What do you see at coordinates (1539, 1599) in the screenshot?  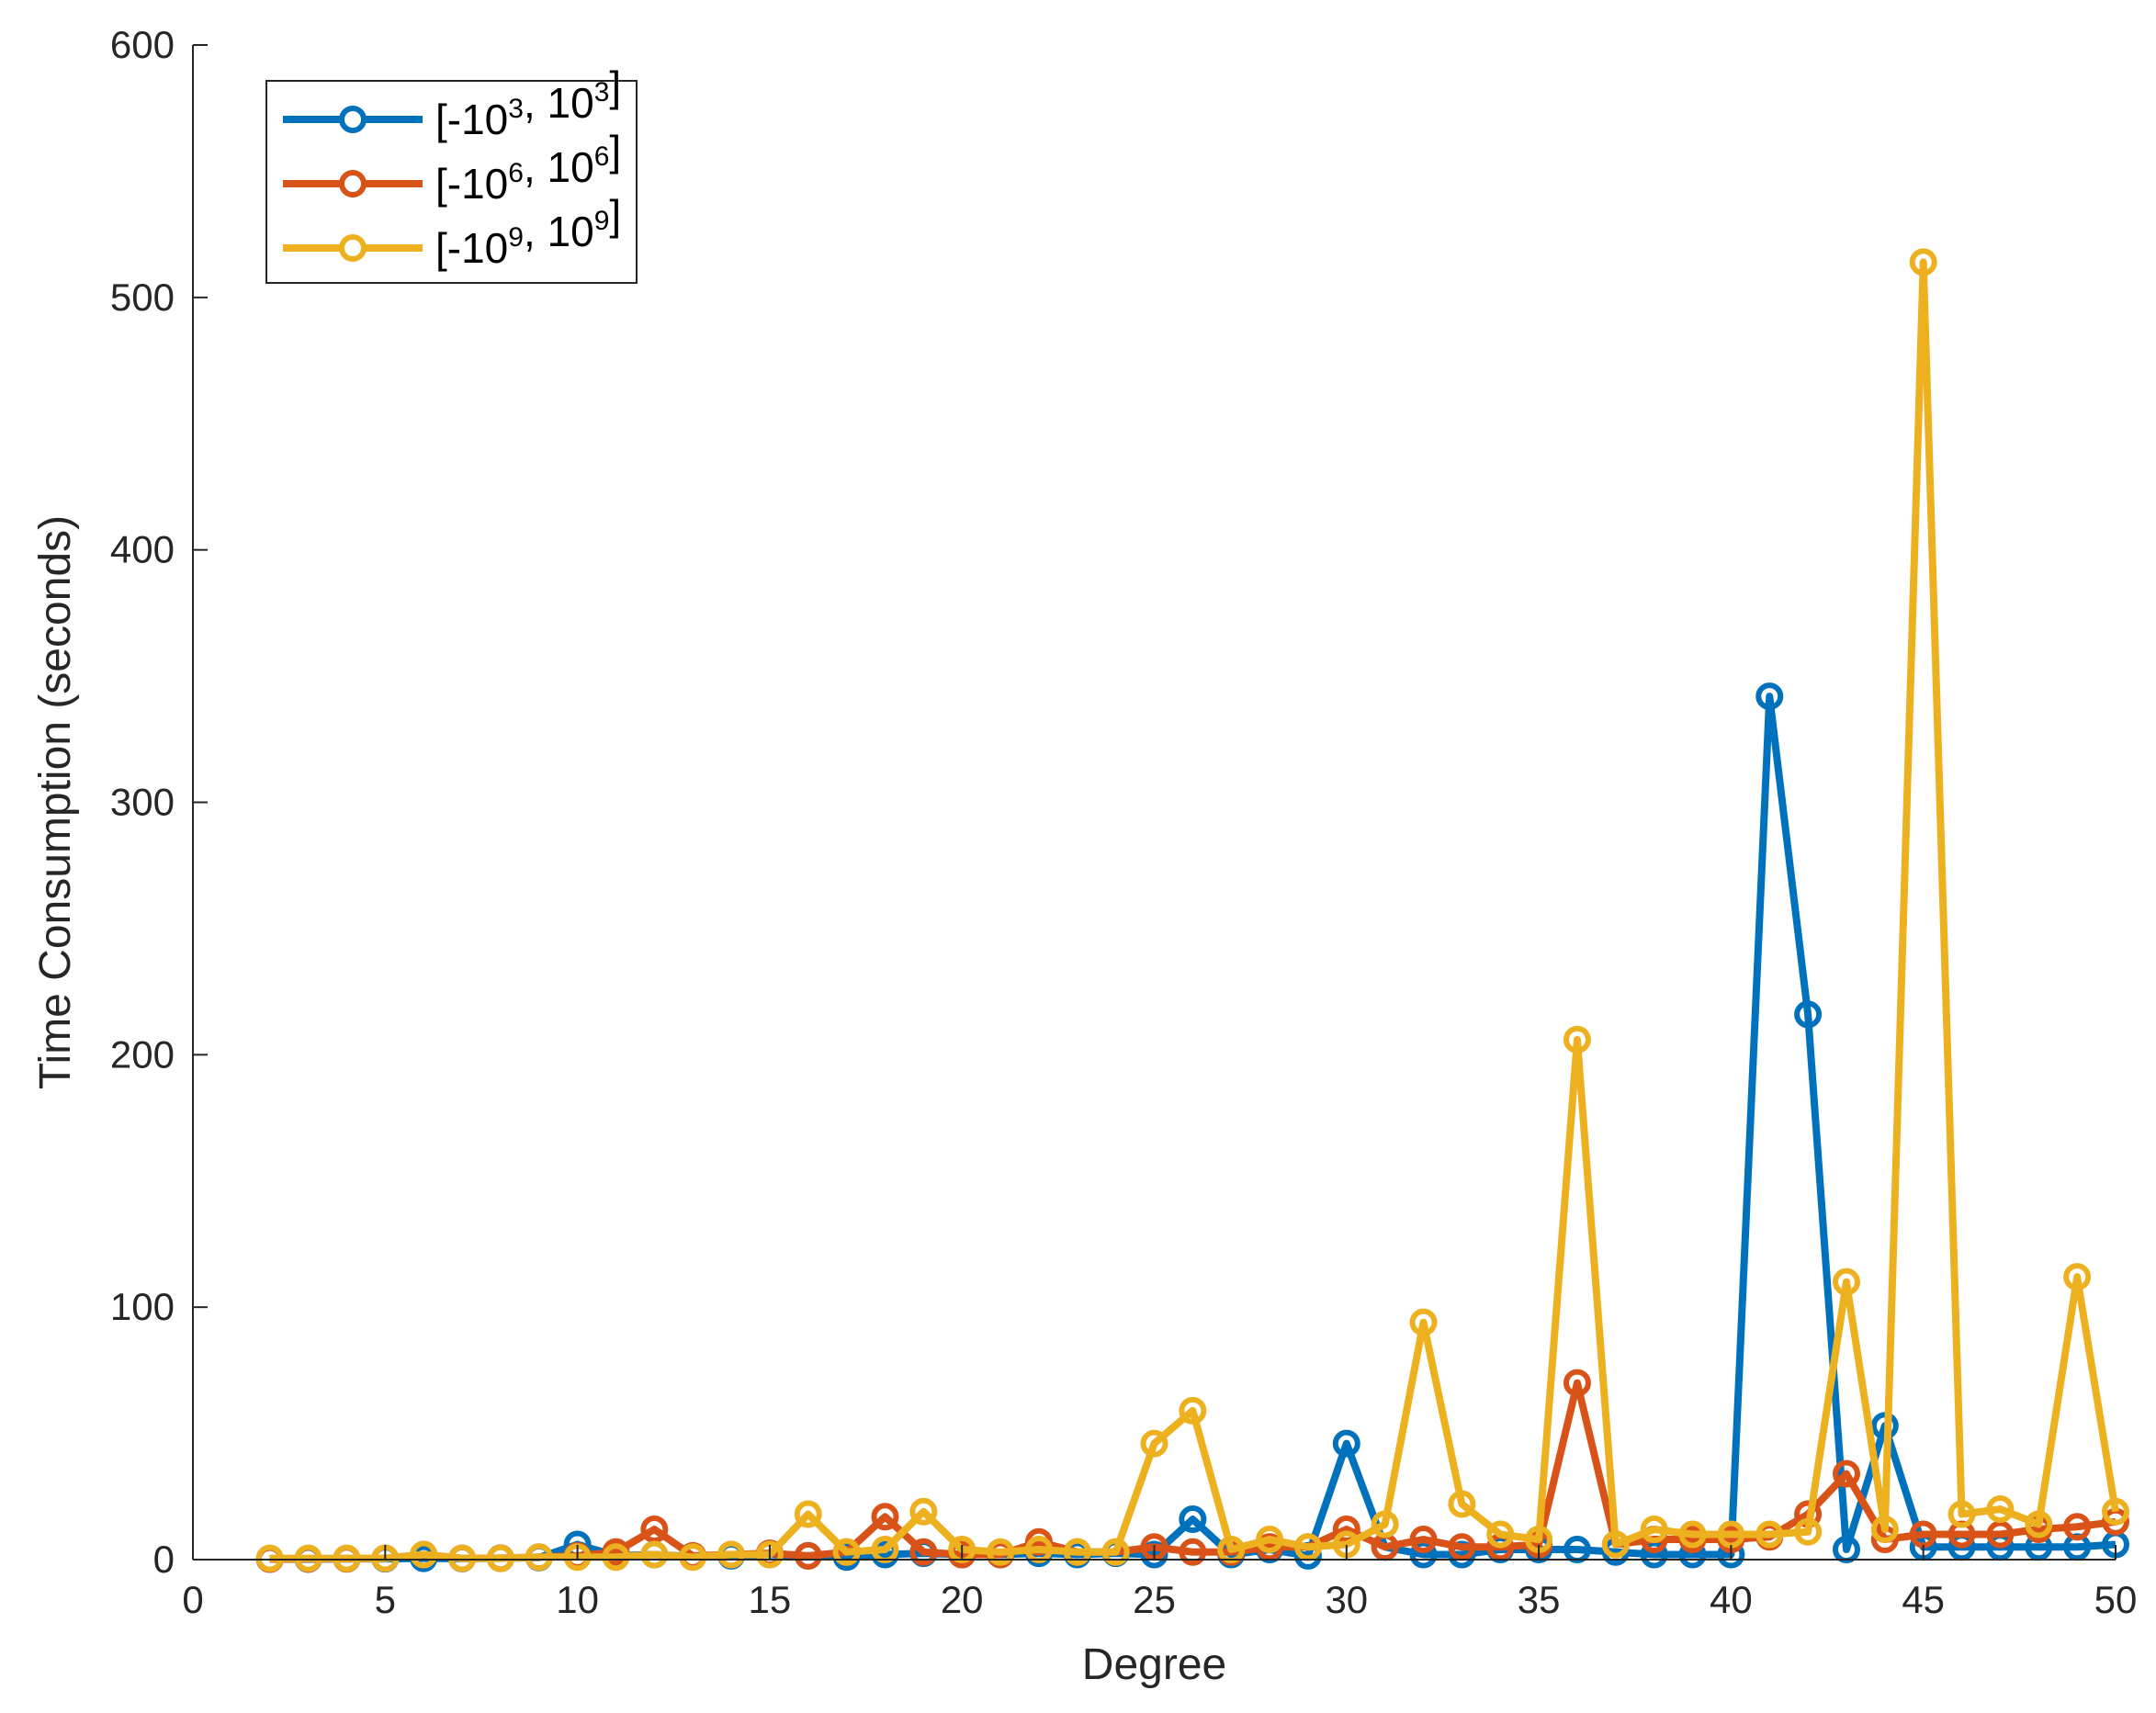 I see `x-tick-label: 35` at bounding box center [1539, 1599].